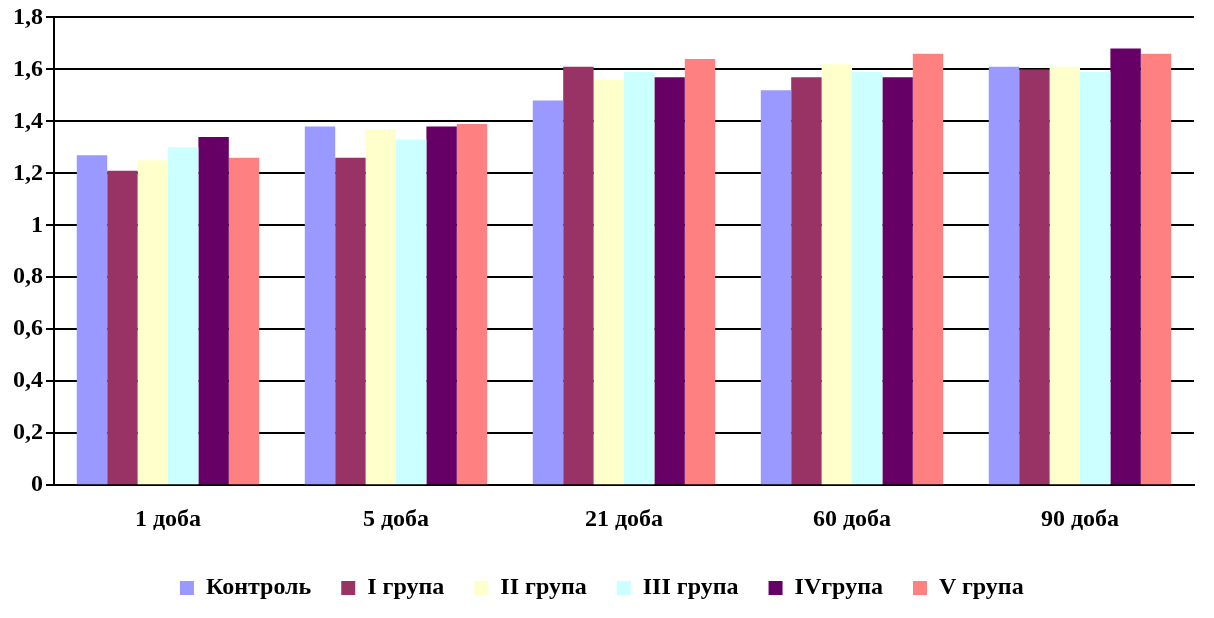  I want to click on legend-label: III група, so click(690, 586).